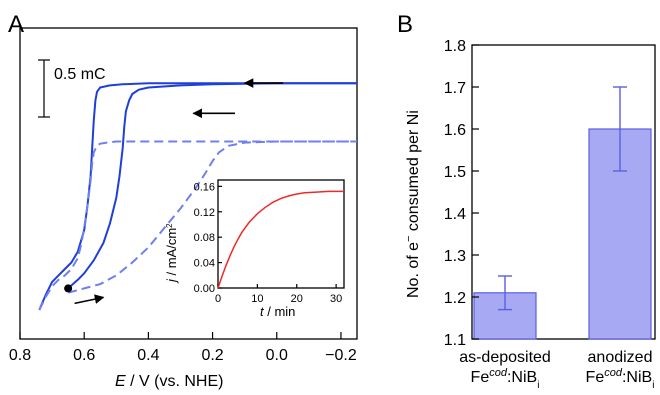 The image size is (660, 395). What do you see at coordinates (169, 381) in the screenshot?
I see `panel-a-x-axis-label: E / V (vs. NHE)` at bounding box center [169, 381].